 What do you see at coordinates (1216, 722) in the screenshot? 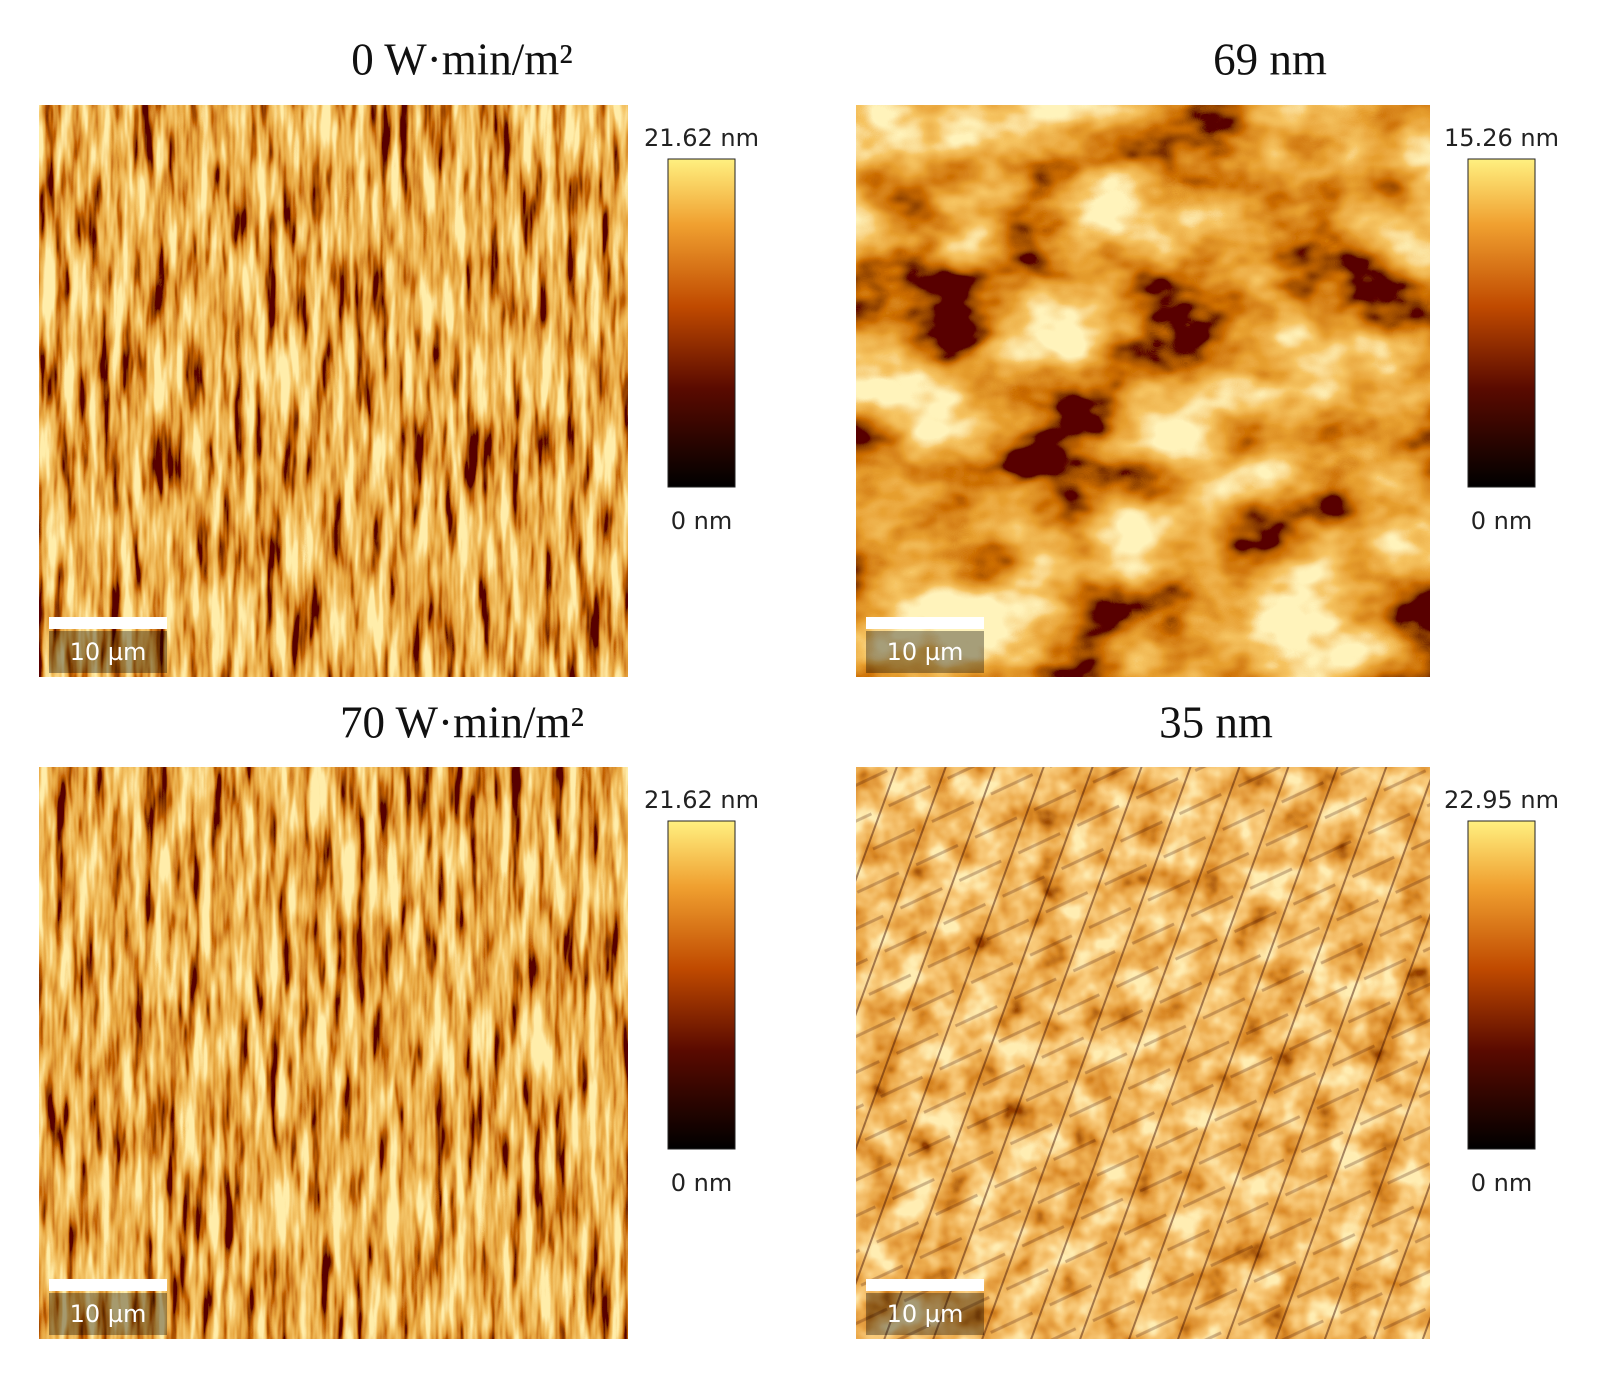
I see `panel-title: 35 nm` at bounding box center [1216, 722].